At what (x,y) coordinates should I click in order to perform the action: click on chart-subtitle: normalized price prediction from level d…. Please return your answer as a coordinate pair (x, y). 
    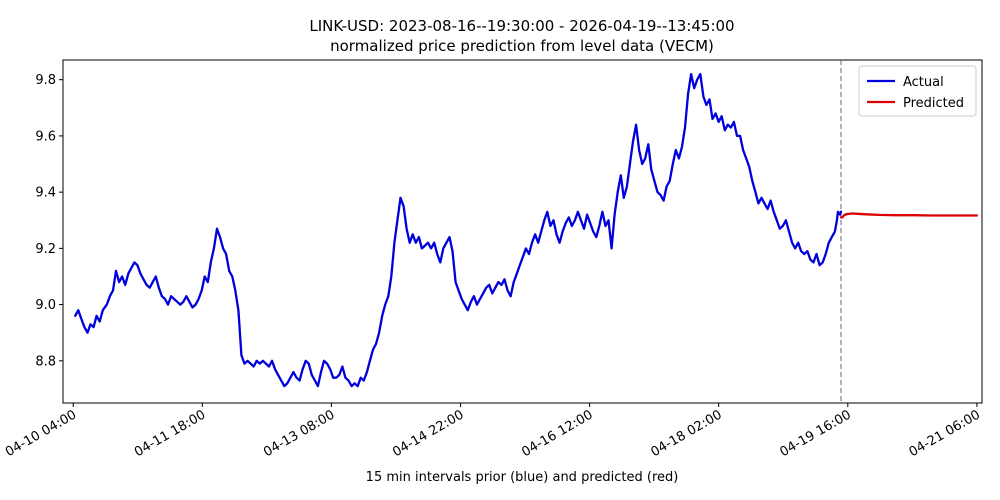
    Looking at the image, I should click on (522, 46).